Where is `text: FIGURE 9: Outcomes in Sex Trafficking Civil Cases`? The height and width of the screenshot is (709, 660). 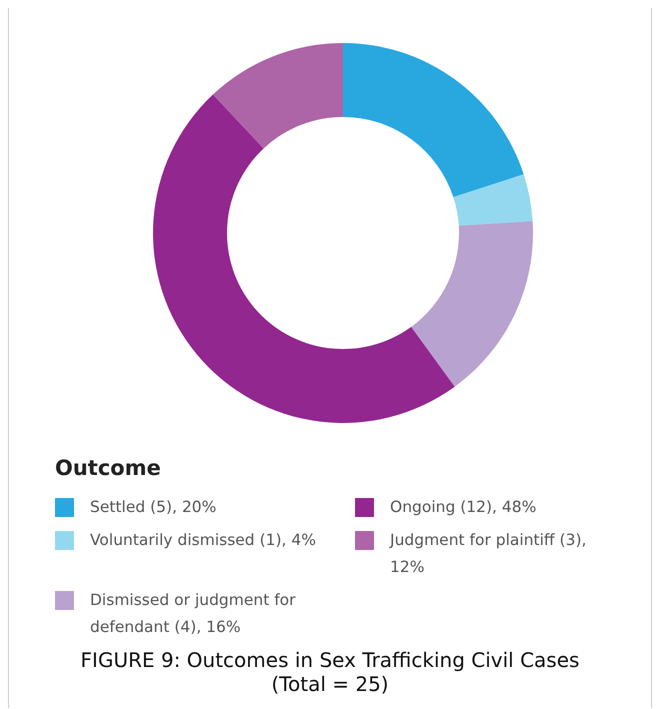 text: FIGURE 9: Outcomes in Sex Trafficking Civil Cases is located at coordinates (330, 660).